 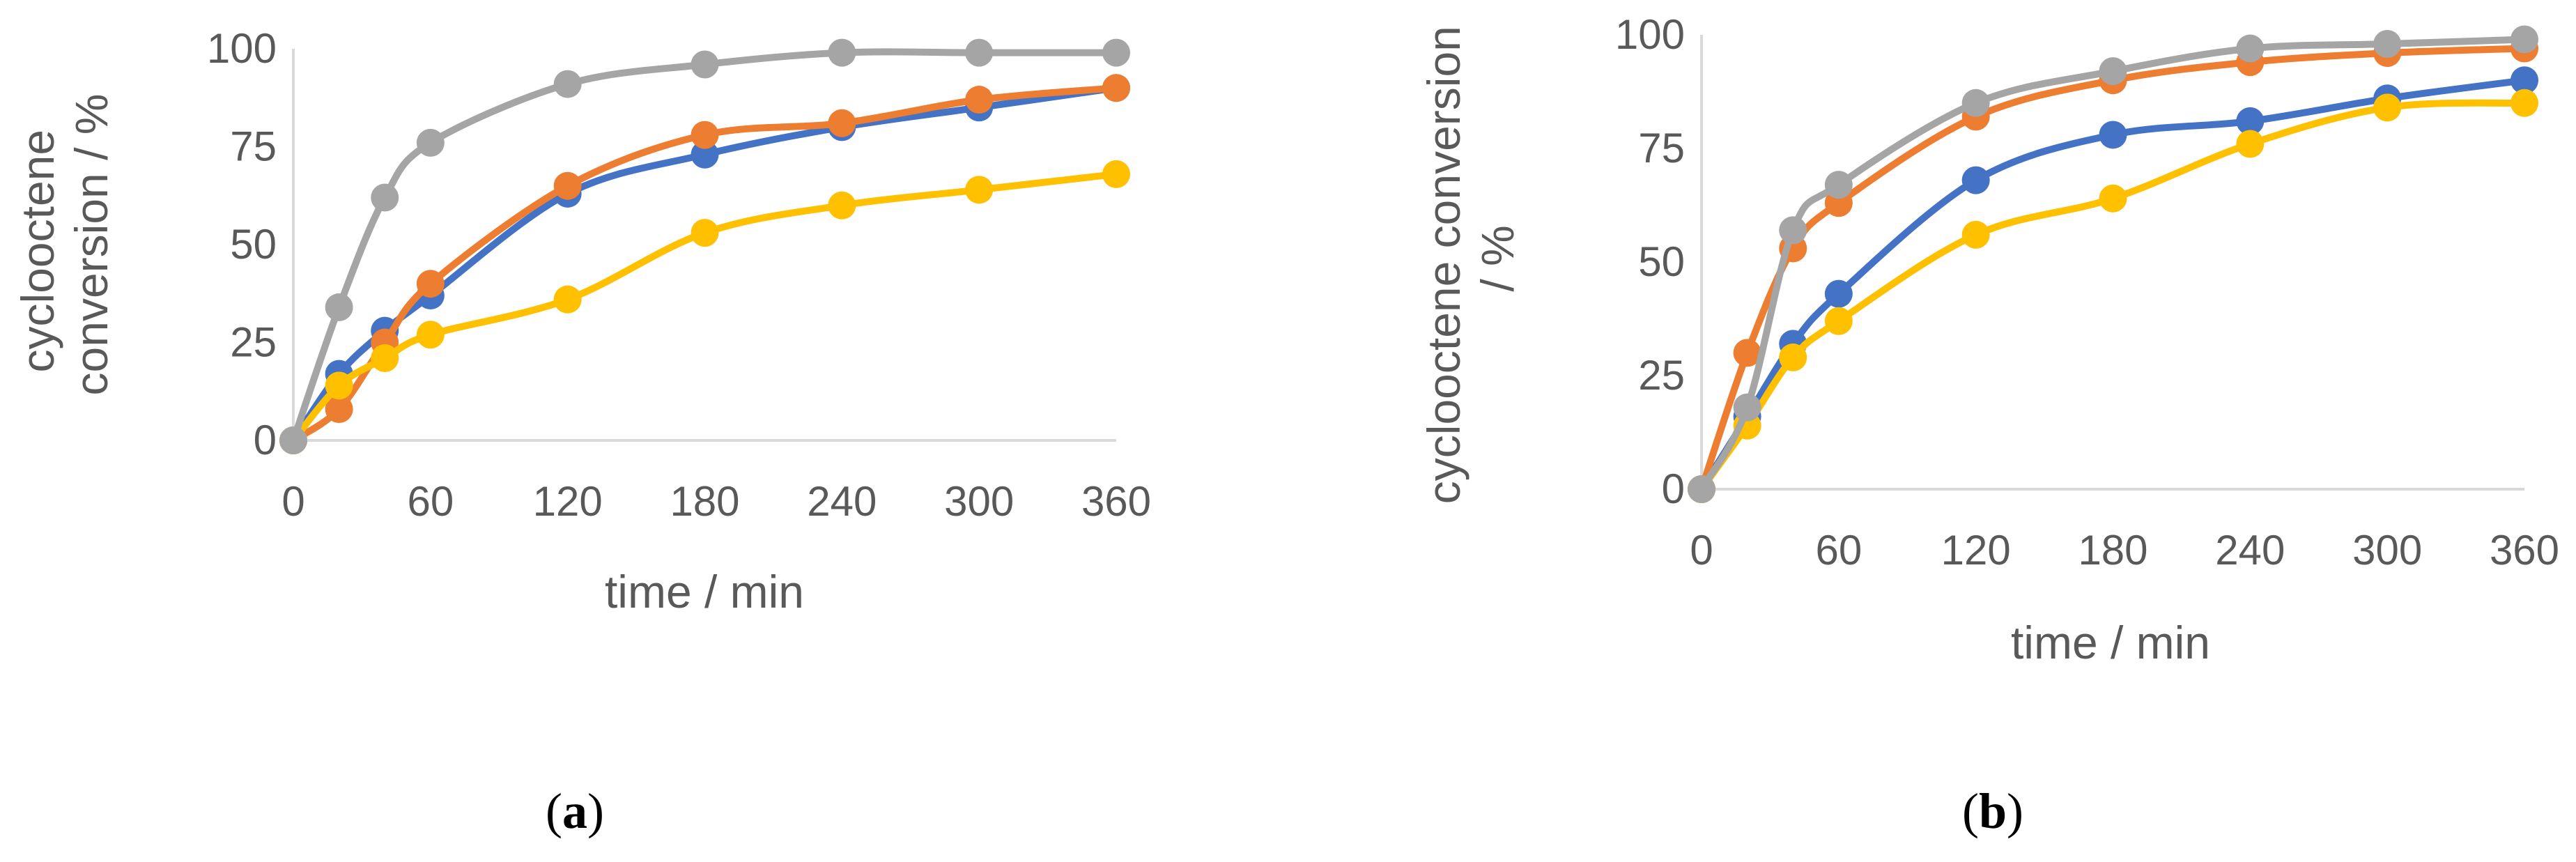 What do you see at coordinates (842, 501) in the screenshot?
I see `x-tick-label-a-240: 240` at bounding box center [842, 501].